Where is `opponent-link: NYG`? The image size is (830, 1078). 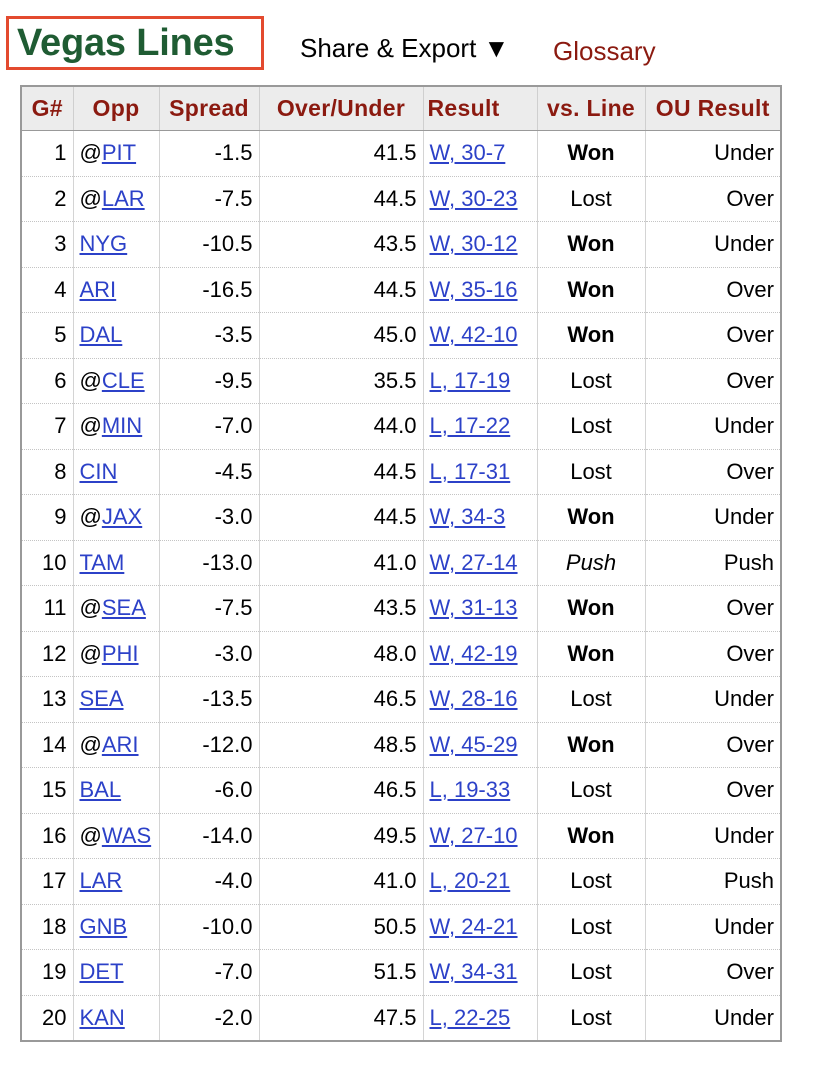 opponent-link: NYG is located at coordinates (103, 244).